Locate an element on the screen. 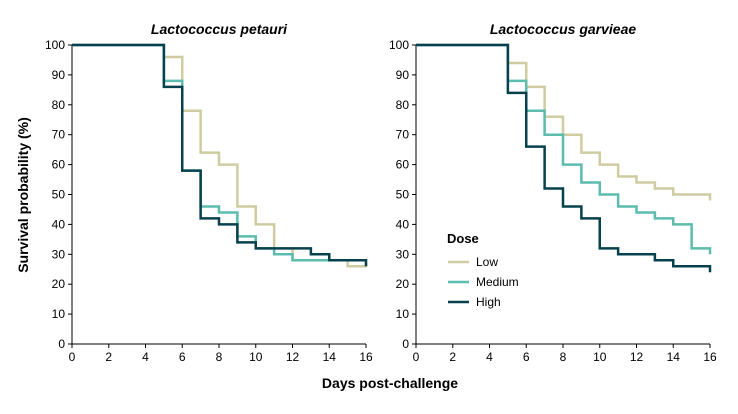 This screenshot has width=738, height=414. legend: Dose Low Medium High is located at coordinates (483, 270).